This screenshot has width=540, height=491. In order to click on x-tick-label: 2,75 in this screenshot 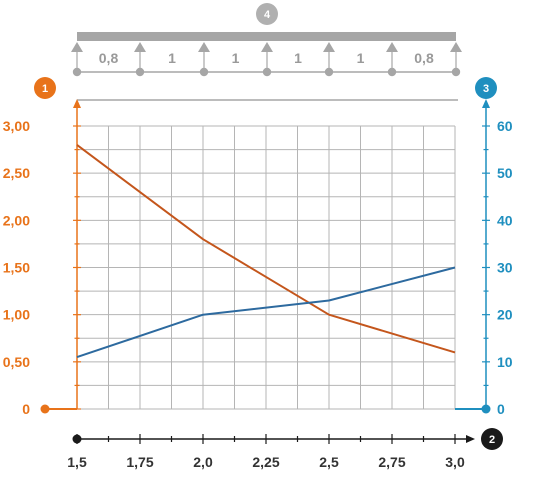, I will do `click(391, 462)`.